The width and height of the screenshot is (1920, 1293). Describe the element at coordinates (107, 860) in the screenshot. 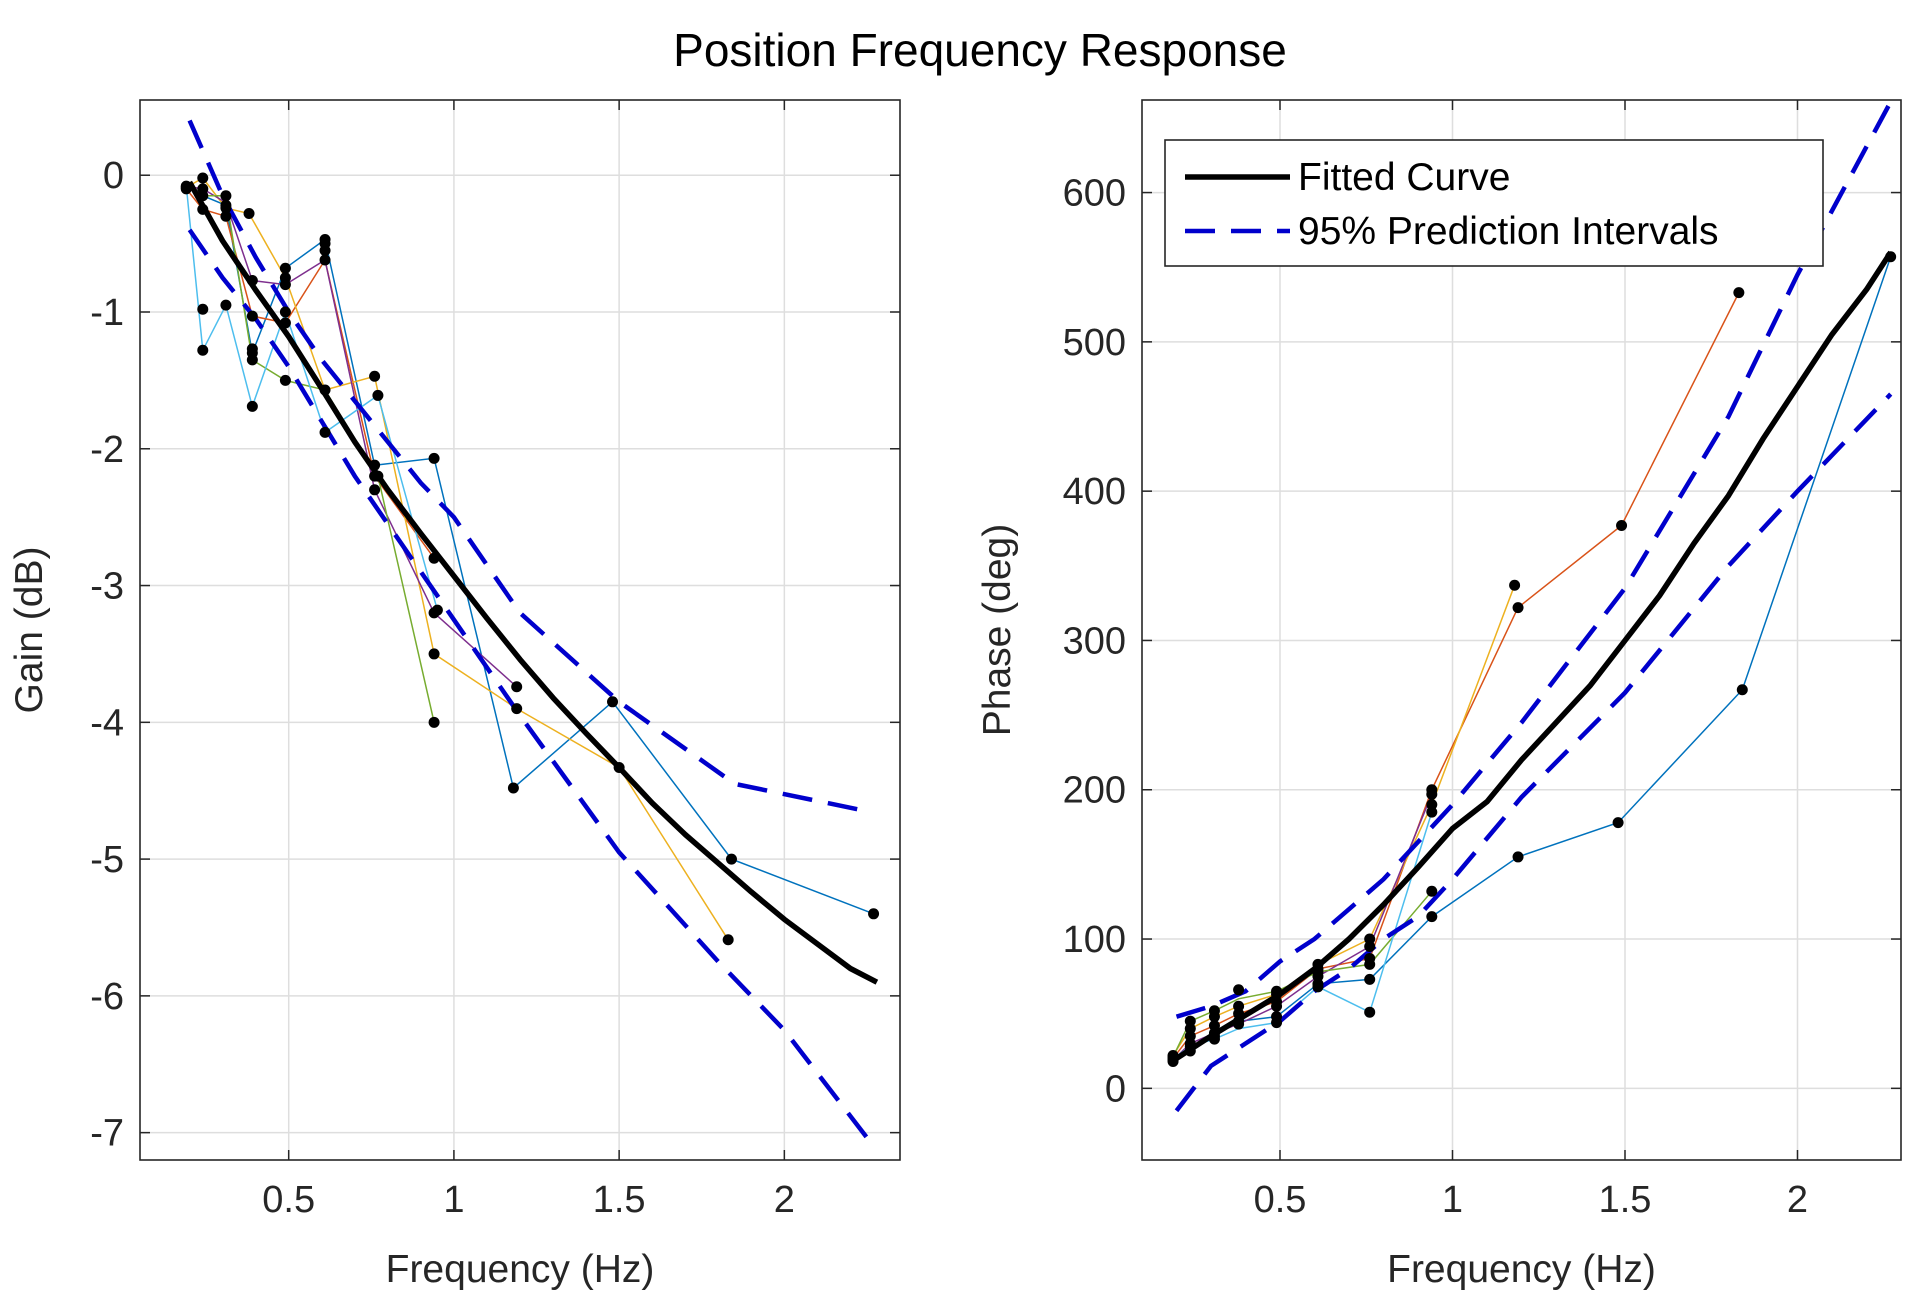

I see `y-tick-label: -5` at that location.